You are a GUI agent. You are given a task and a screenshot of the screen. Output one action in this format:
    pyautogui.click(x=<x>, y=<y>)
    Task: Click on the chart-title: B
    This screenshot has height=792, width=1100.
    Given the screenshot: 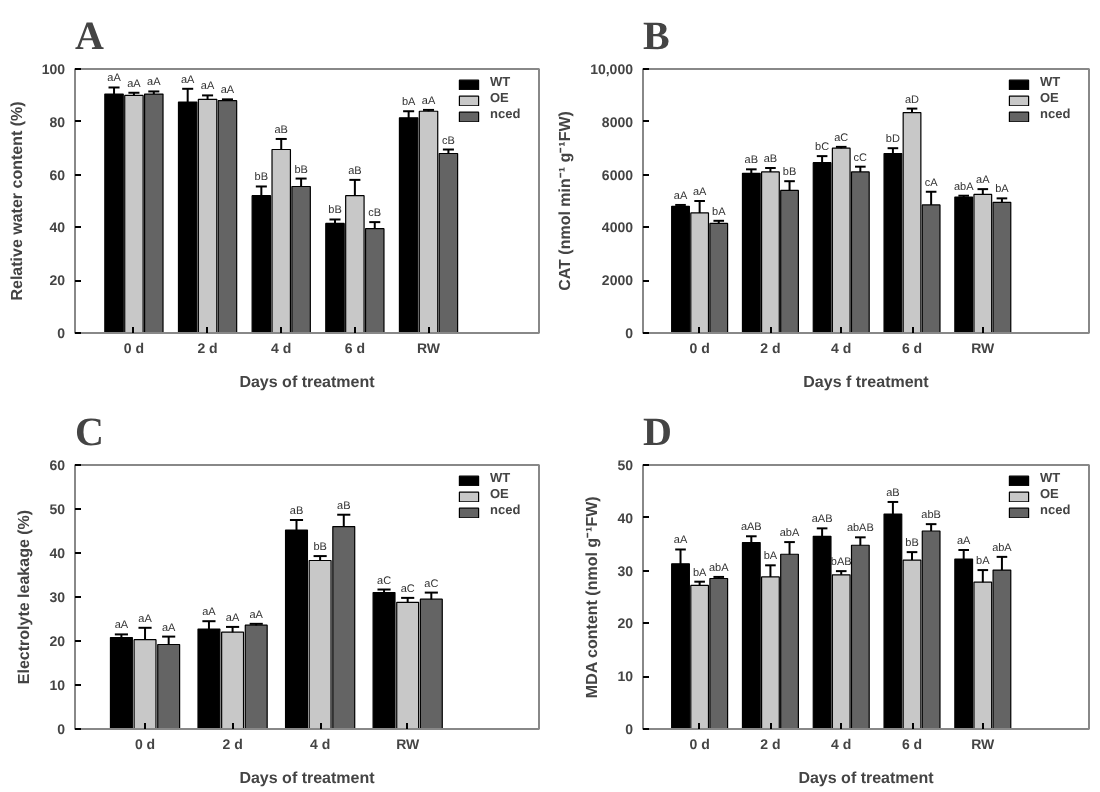 What is the action you would take?
    pyautogui.click(x=656, y=37)
    